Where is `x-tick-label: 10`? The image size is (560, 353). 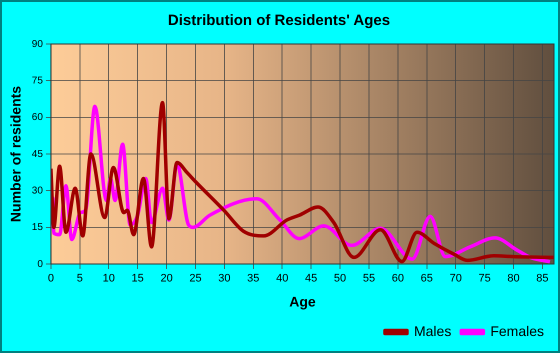 x-tick-label: 10 is located at coordinates (108, 278).